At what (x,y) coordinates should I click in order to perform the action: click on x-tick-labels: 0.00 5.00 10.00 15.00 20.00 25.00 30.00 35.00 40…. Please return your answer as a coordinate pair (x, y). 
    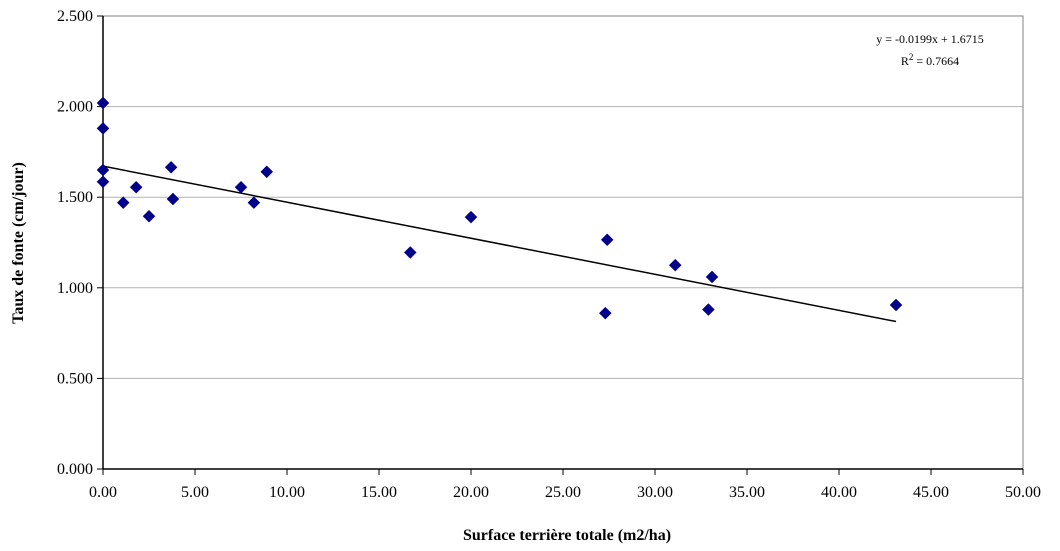
    Looking at the image, I should click on (565, 485).